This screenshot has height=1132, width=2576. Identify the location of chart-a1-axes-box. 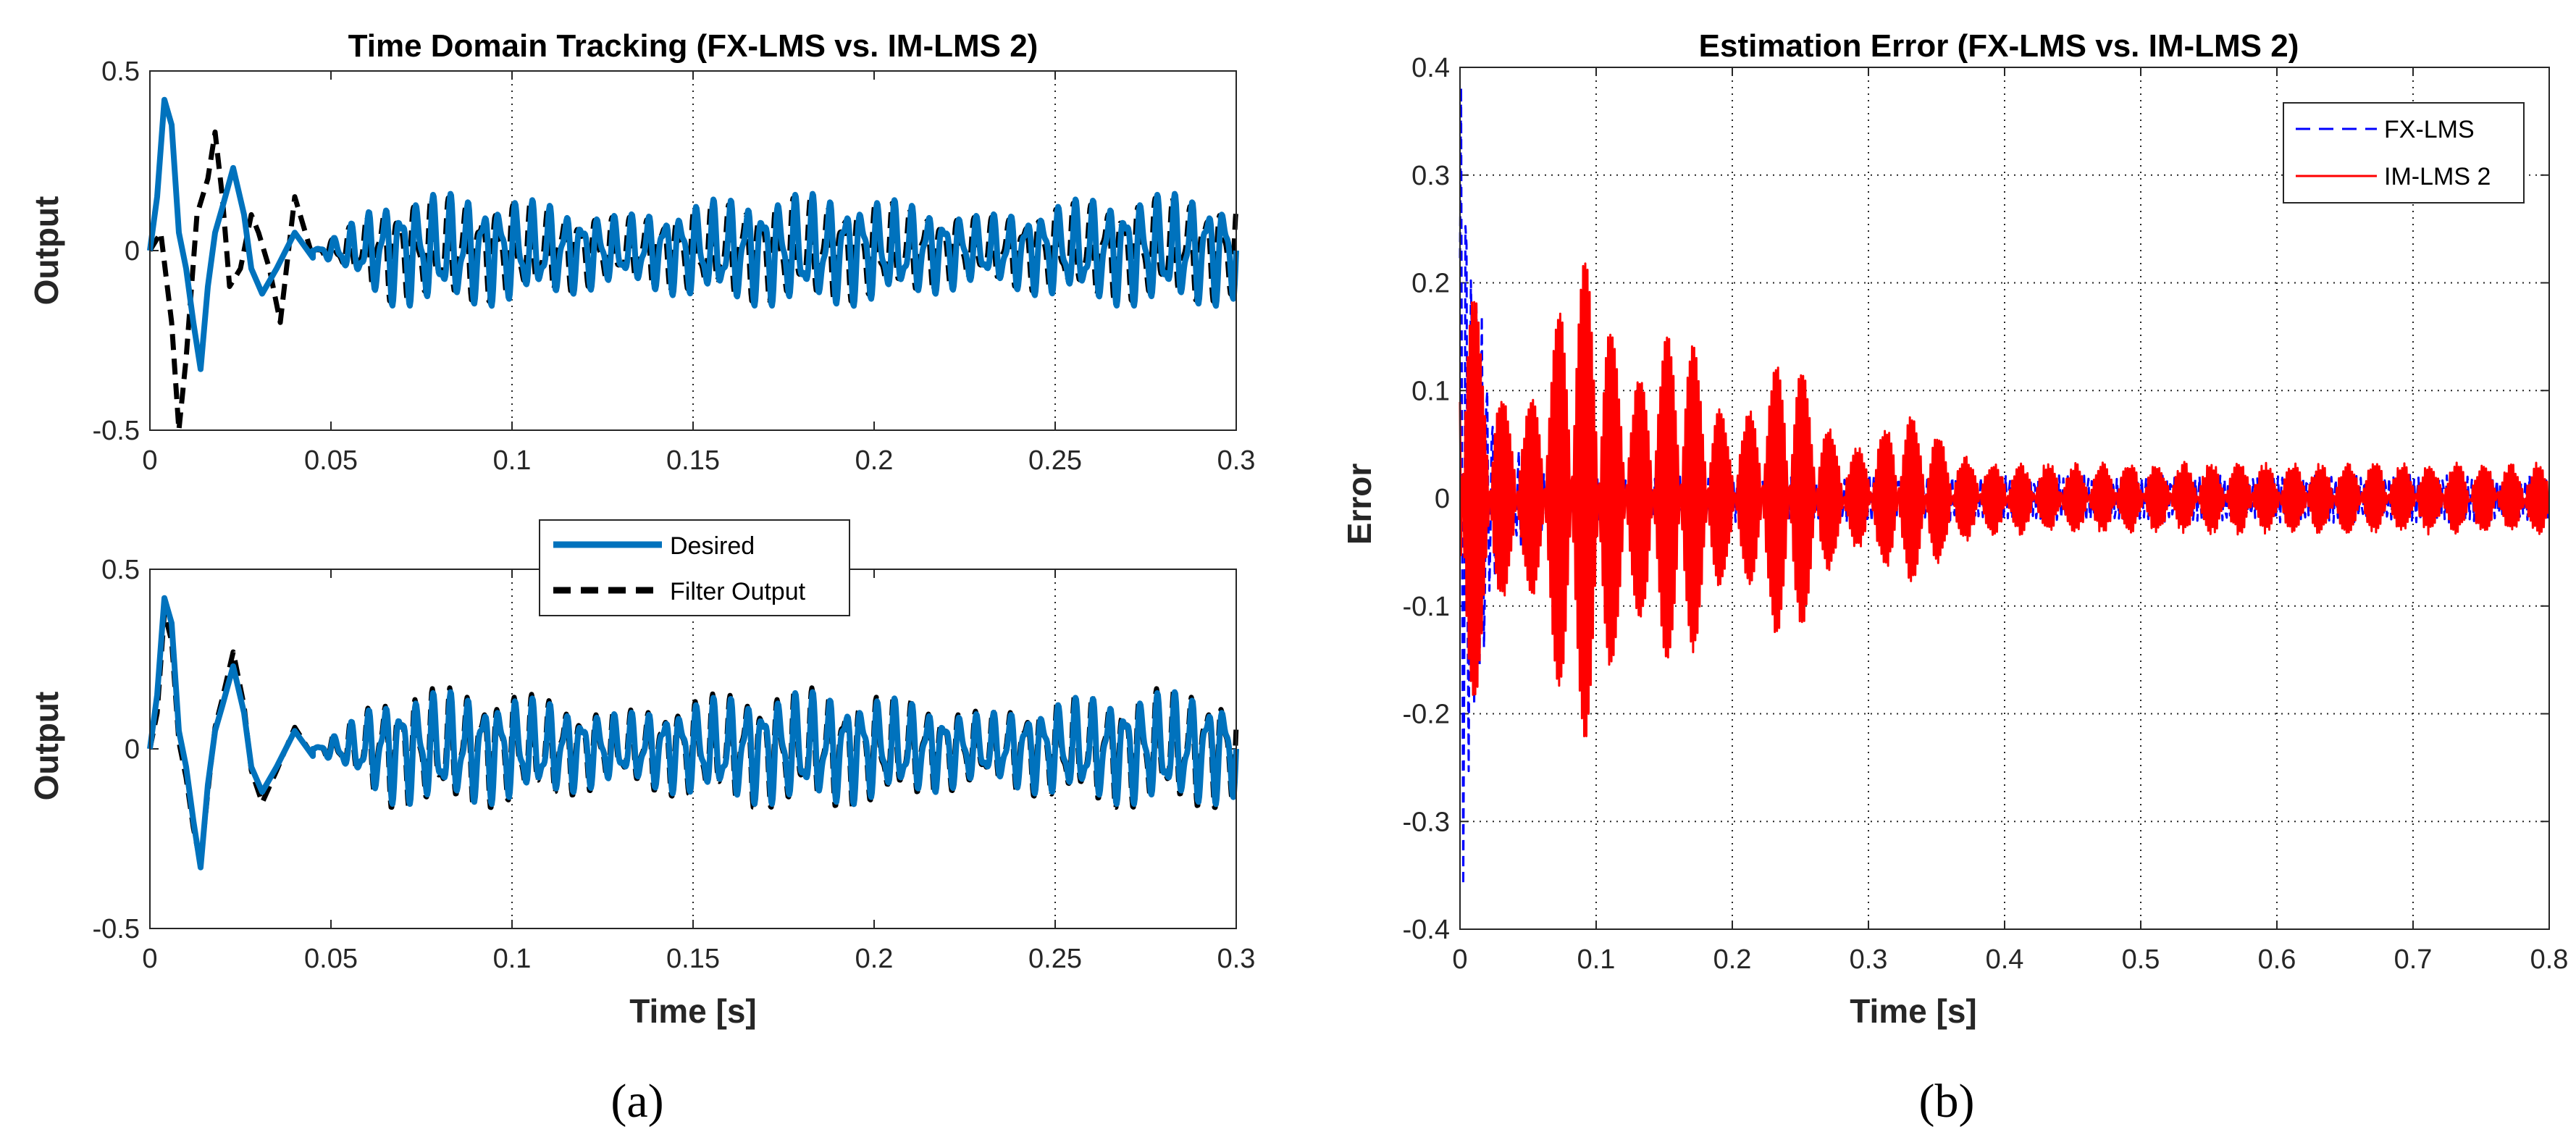
(693, 251).